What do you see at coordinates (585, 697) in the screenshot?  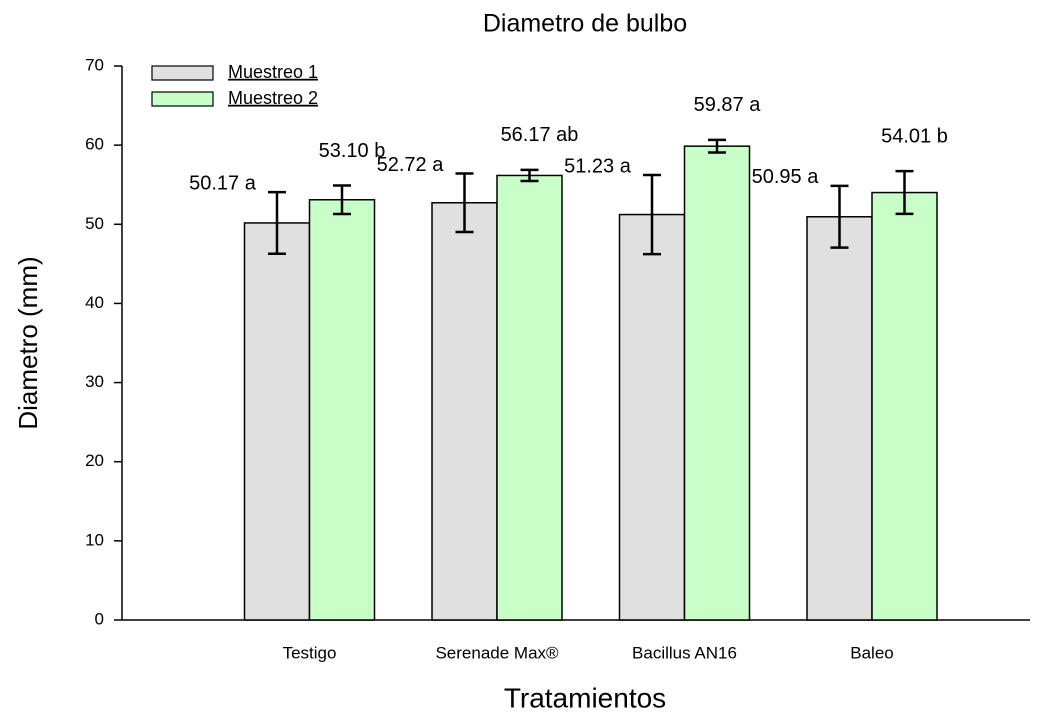 I see `x-axis-label: Tratamientos` at bounding box center [585, 697].